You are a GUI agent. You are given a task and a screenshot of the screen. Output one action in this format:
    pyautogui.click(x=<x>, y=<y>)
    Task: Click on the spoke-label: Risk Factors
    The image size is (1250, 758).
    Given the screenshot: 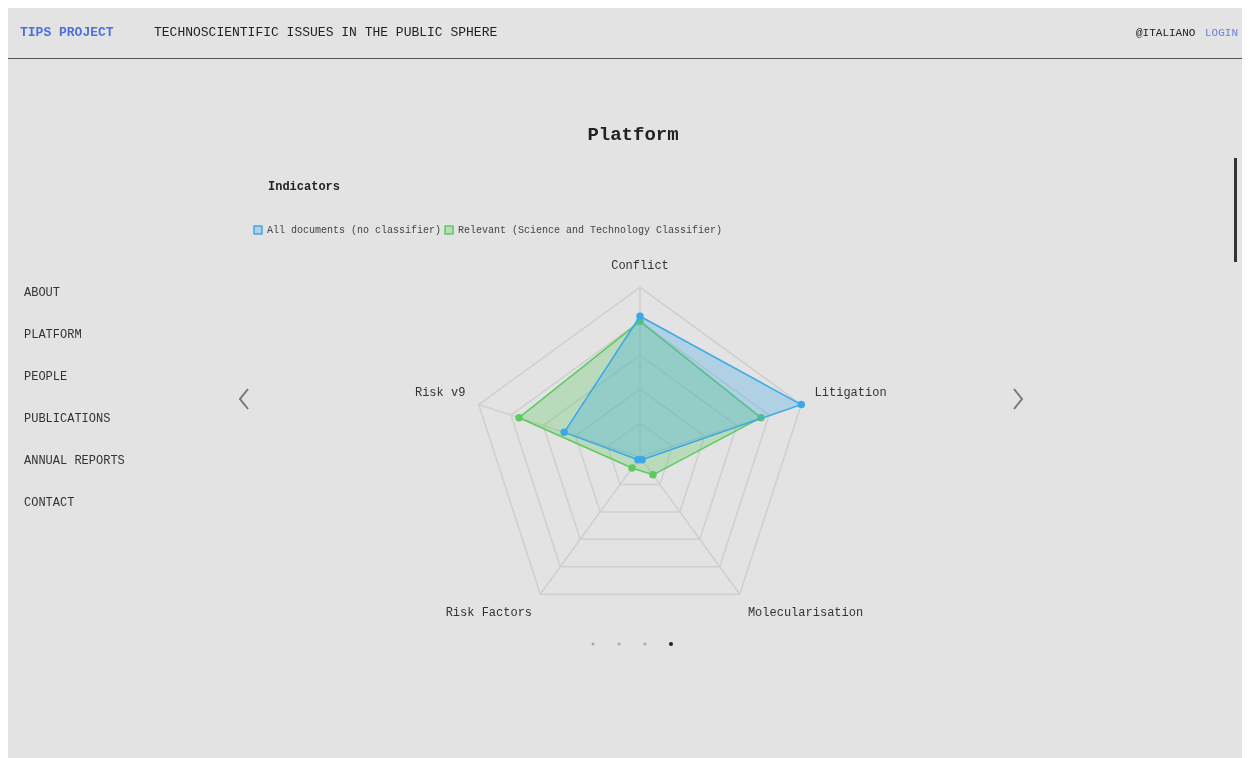 What is the action you would take?
    pyautogui.click(x=489, y=612)
    